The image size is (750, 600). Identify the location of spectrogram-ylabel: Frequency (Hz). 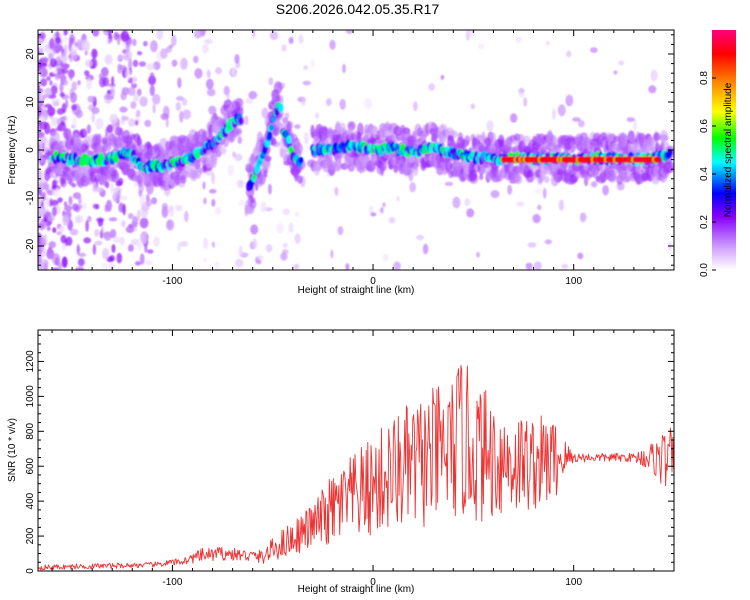
(12, 150).